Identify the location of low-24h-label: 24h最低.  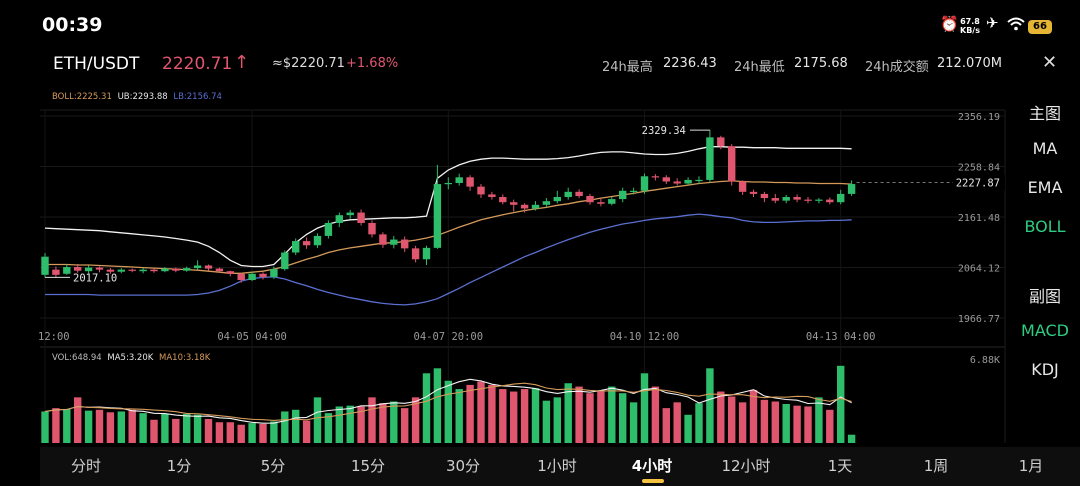
(759, 67).